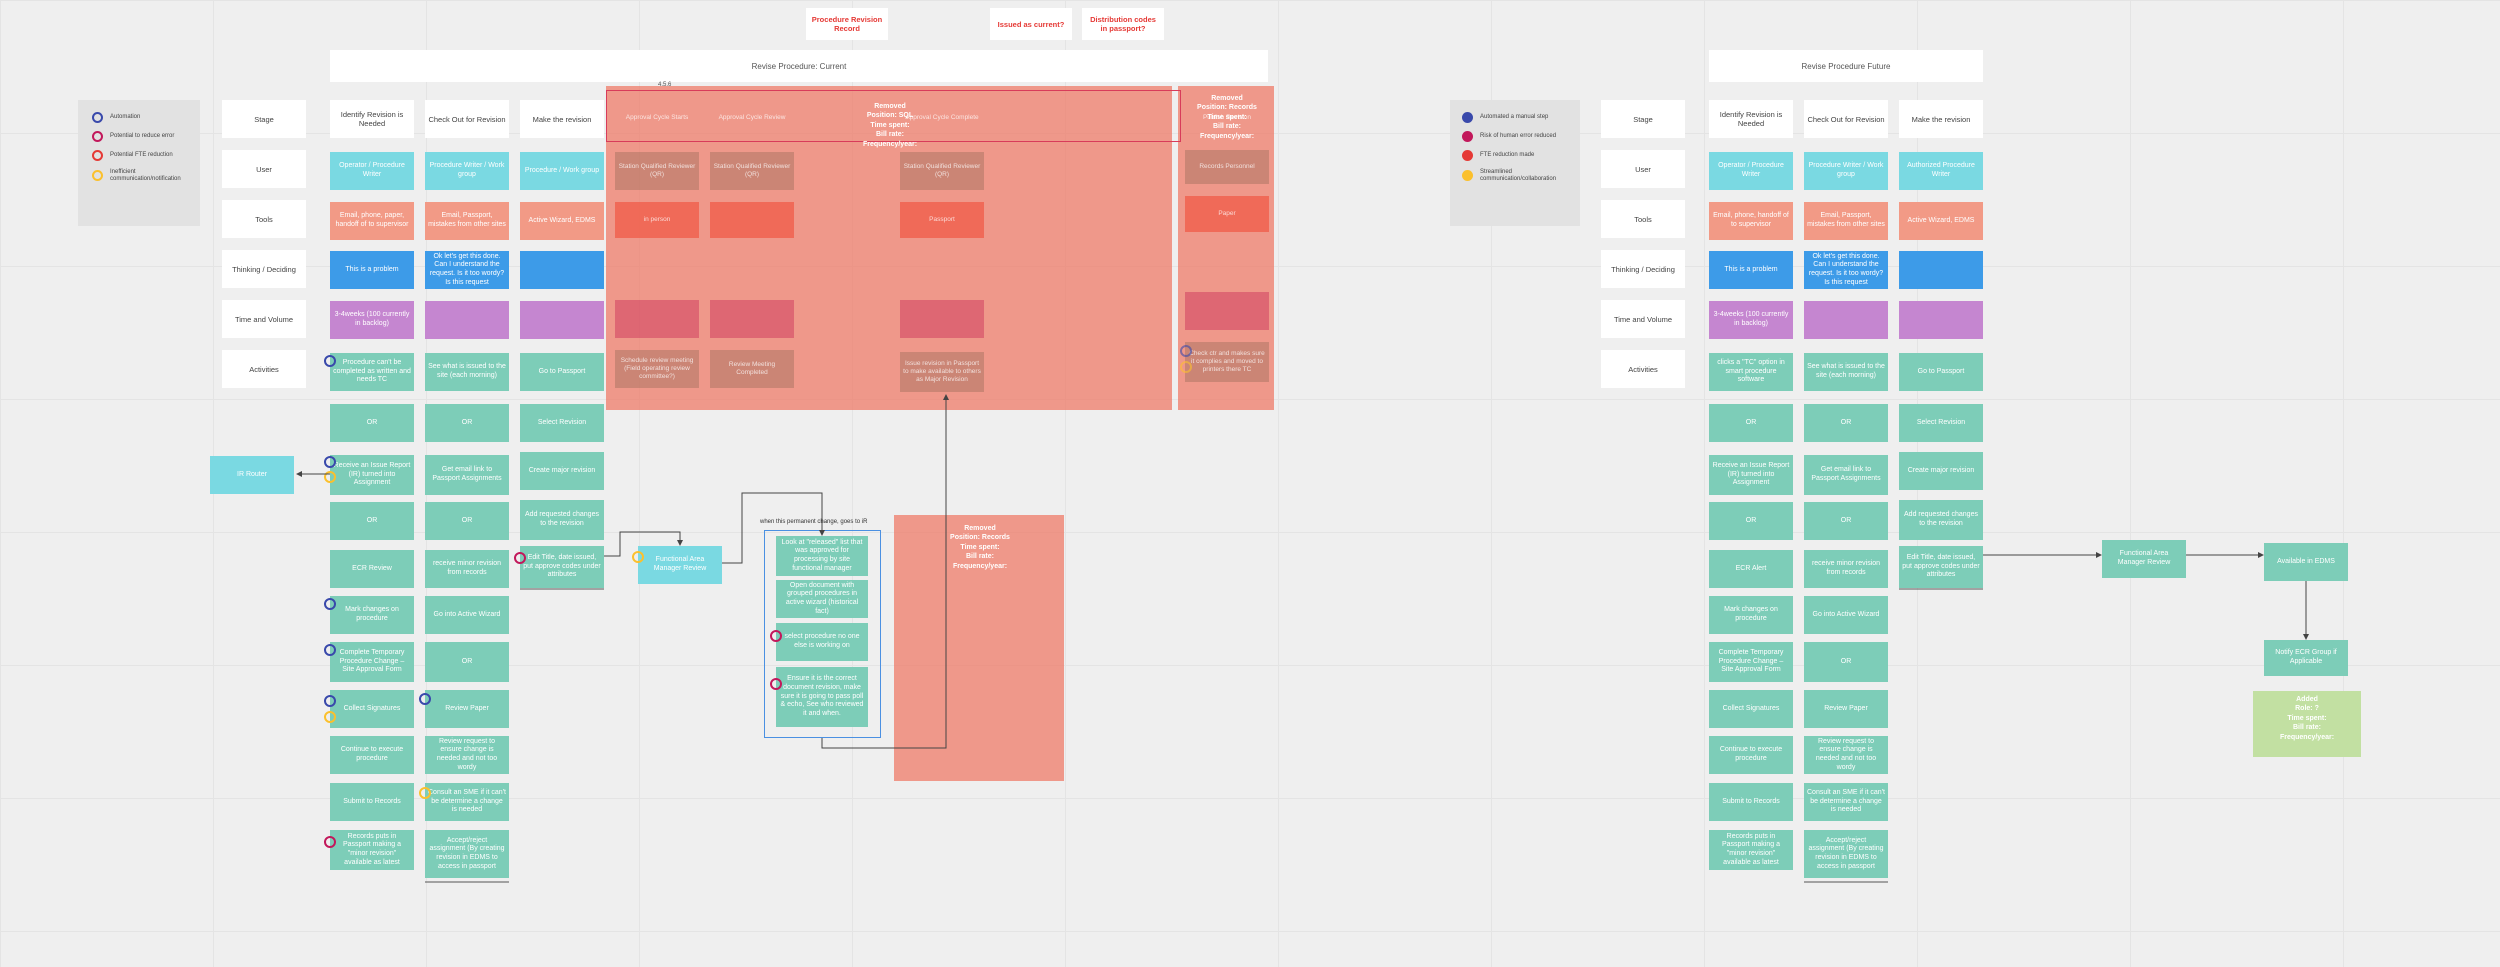  What do you see at coordinates (2307, 718) in the screenshot?
I see `added-line: Time spent:` at bounding box center [2307, 718].